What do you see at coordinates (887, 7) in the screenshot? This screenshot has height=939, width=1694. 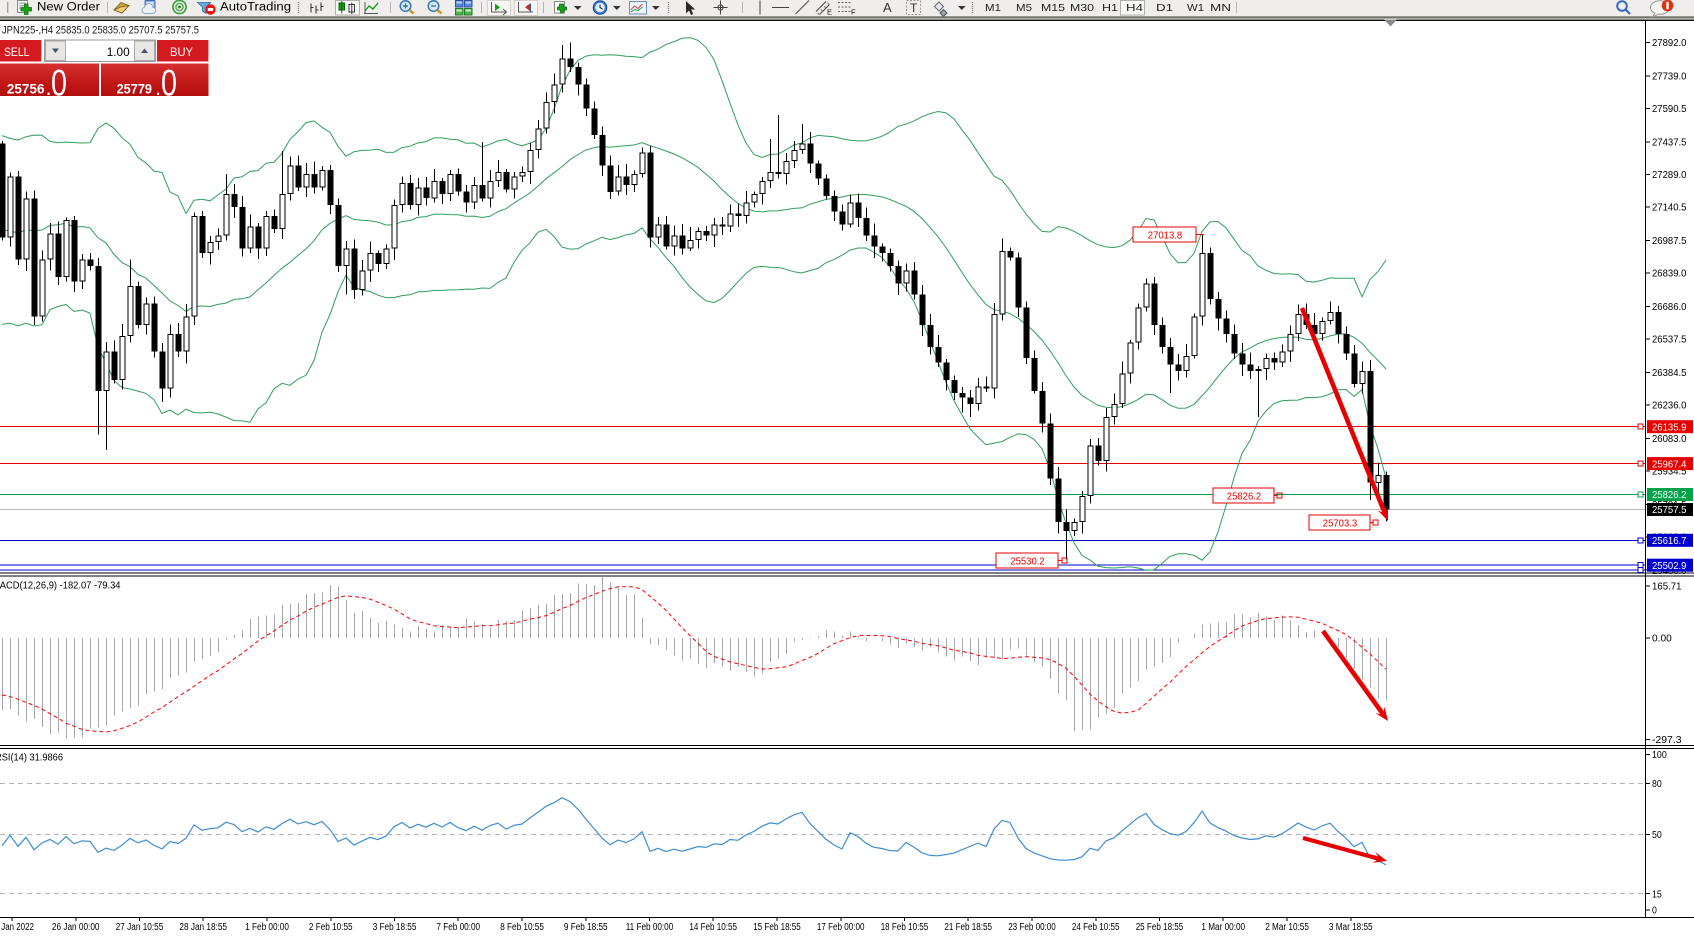 I see `svg-text: A` at bounding box center [887, 7].